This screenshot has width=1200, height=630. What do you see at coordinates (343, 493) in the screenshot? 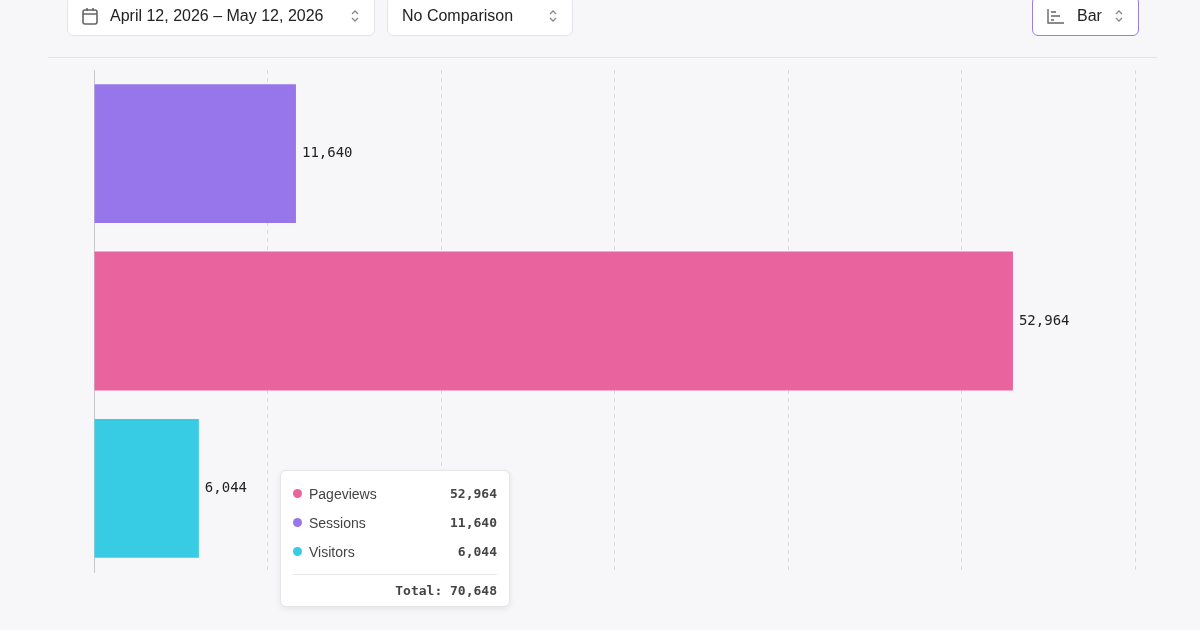
I see `legend-label: Pageviews` at bounding box center [343, 493].